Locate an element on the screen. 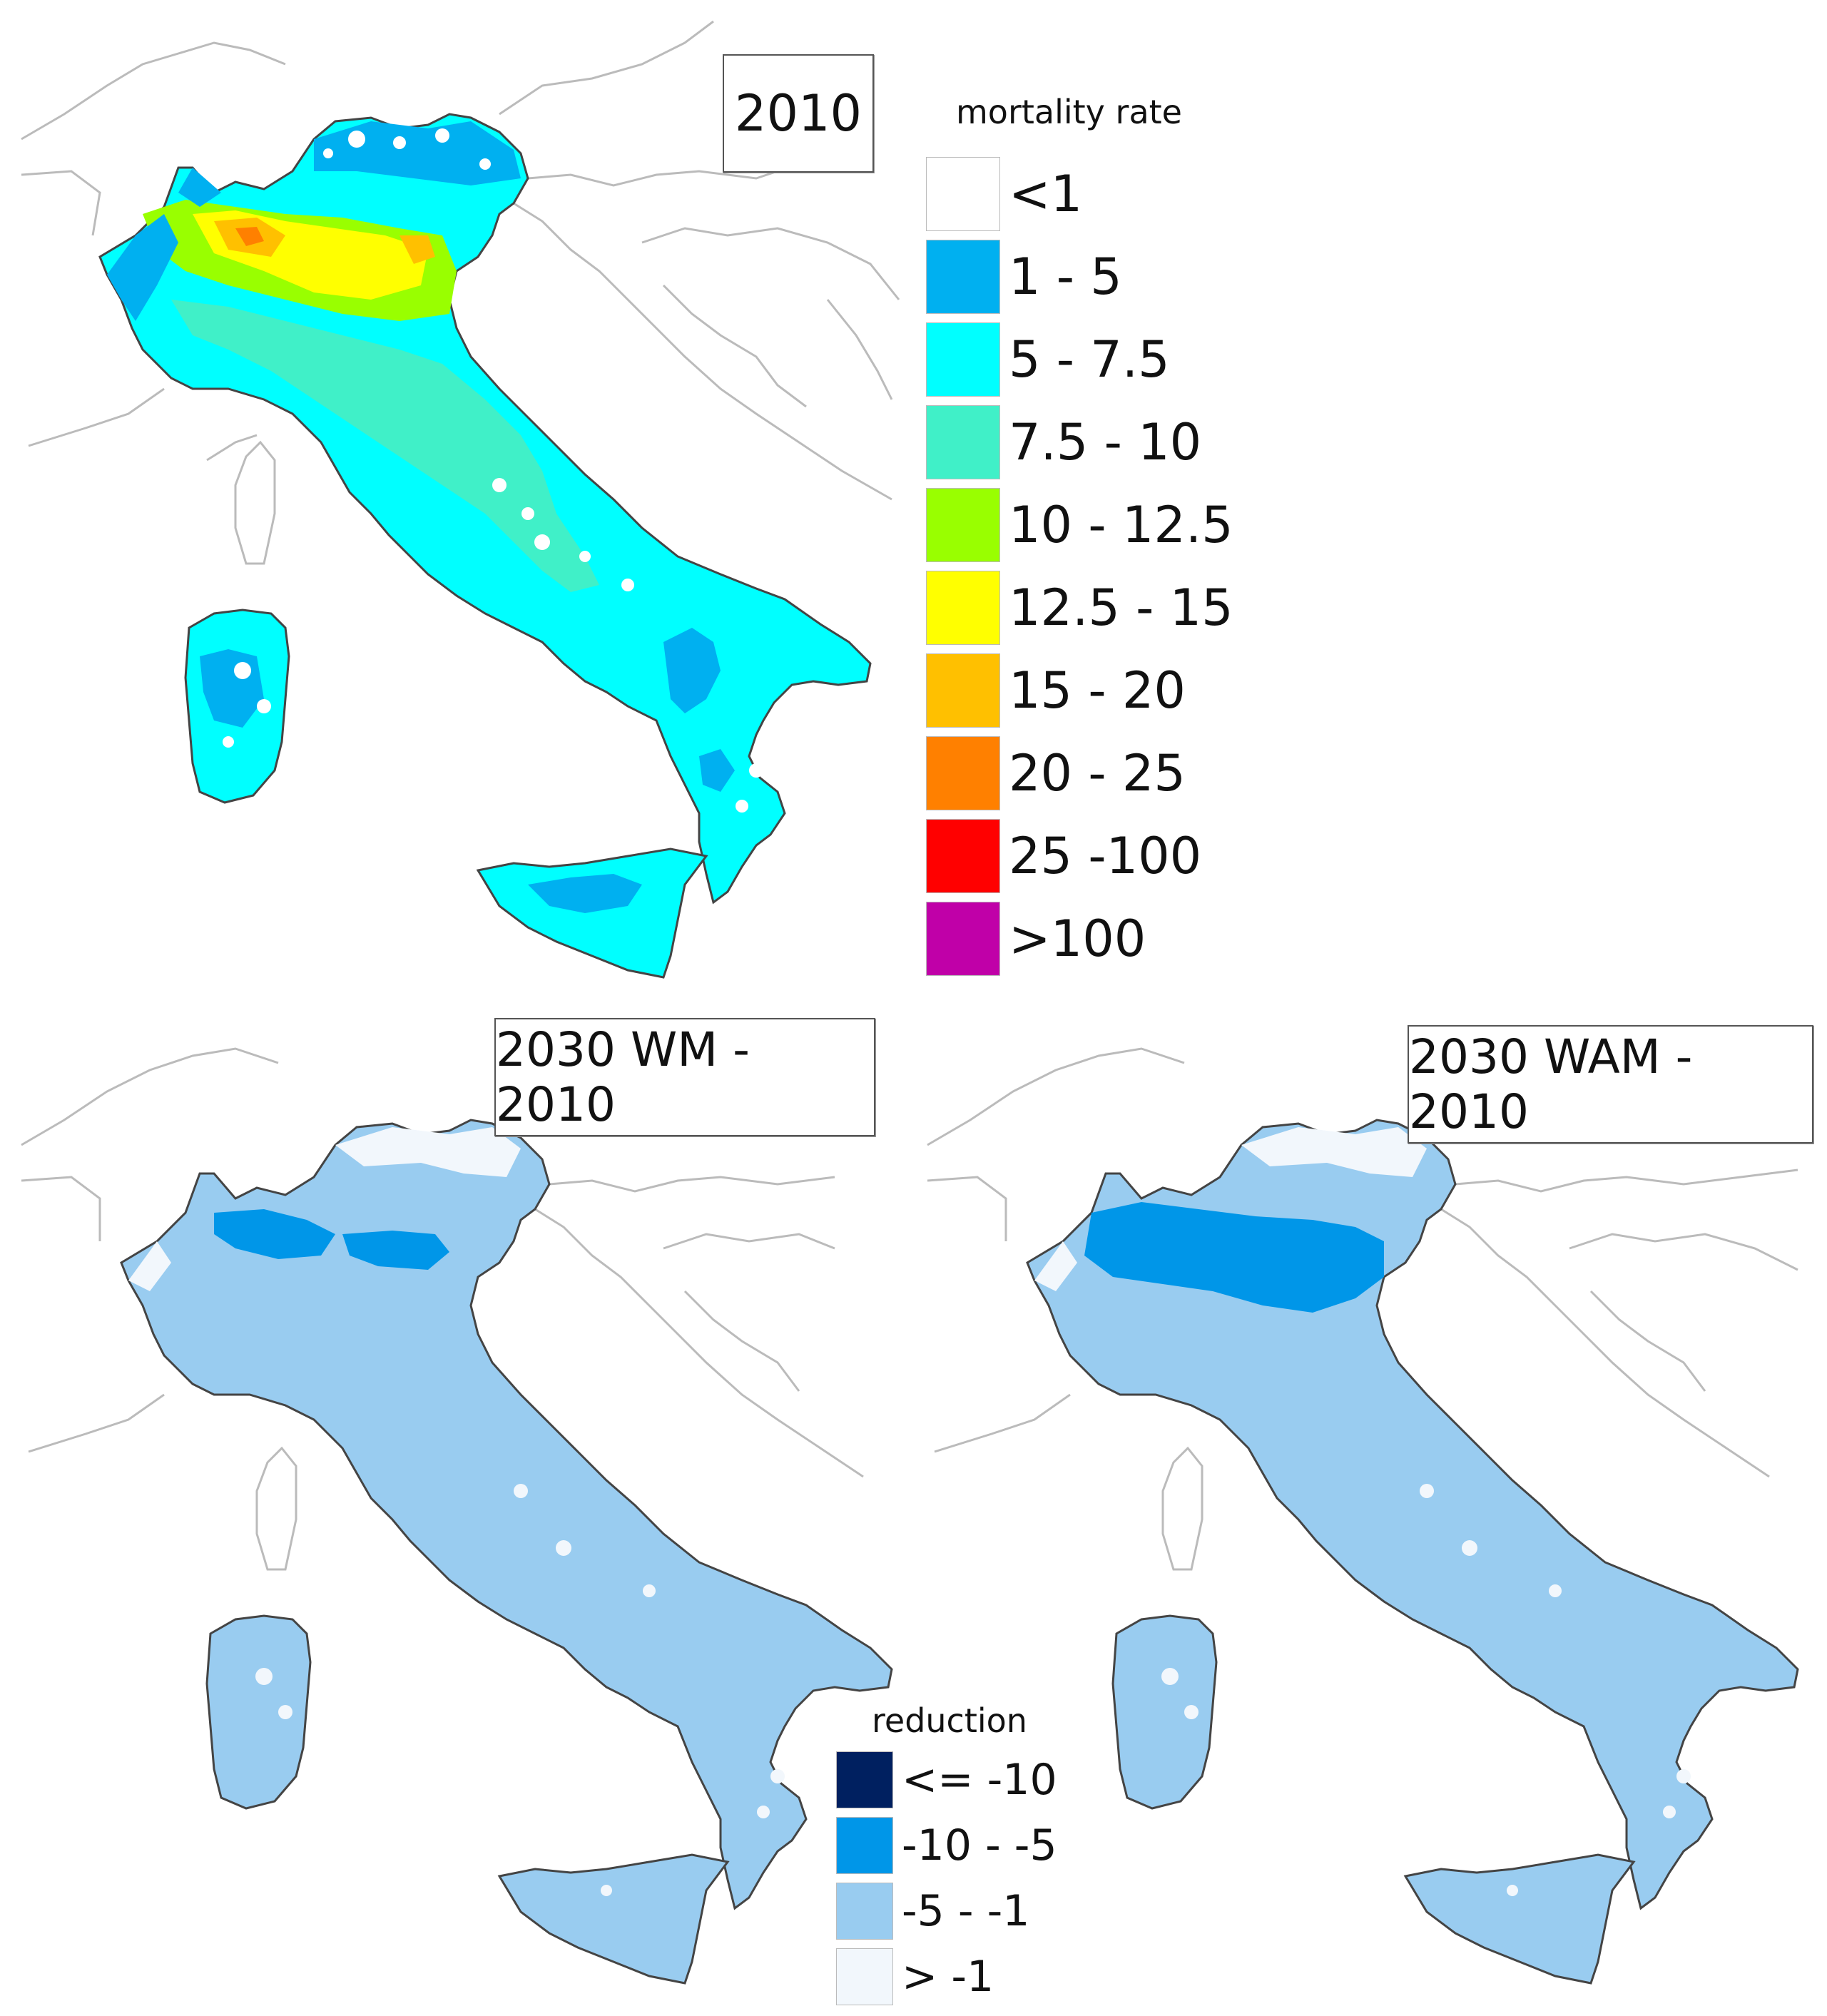 Image resolution: width=1827 pixels, height=2016 pixels. legend-mortality-title: mortality rate is located at coordinates (1069, 112).